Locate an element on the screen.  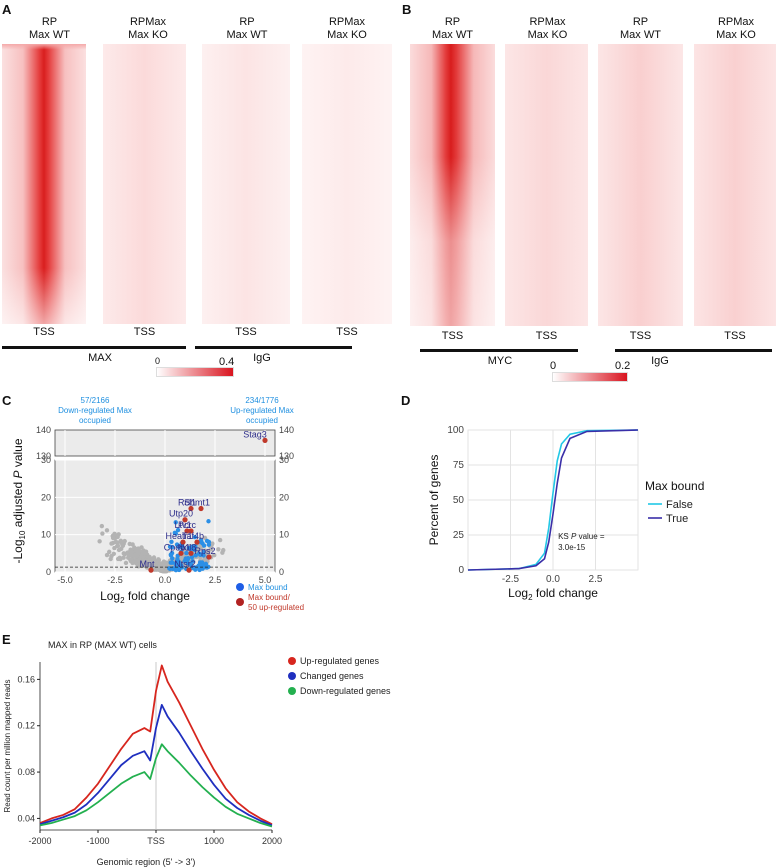
y-tick-label: 0.16 is located at coordinates (26, 679).